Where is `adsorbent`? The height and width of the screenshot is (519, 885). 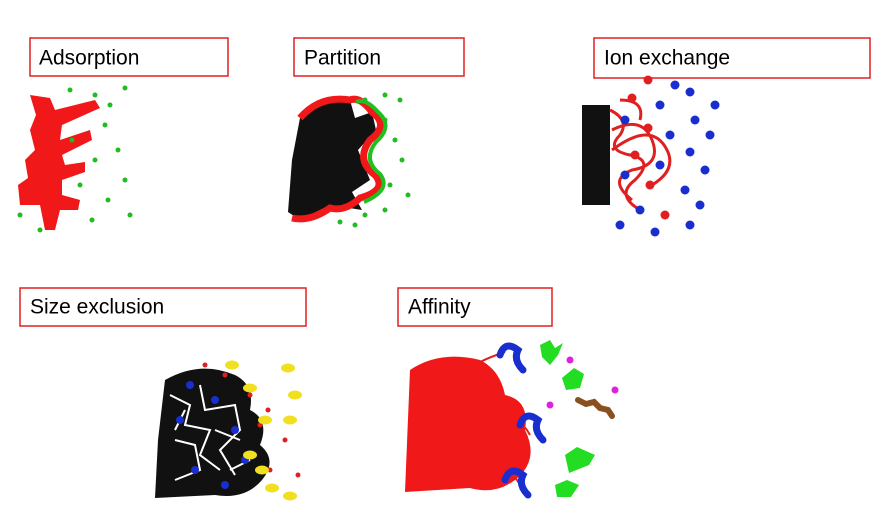
adsorbent is located at coordinates (59, 162).